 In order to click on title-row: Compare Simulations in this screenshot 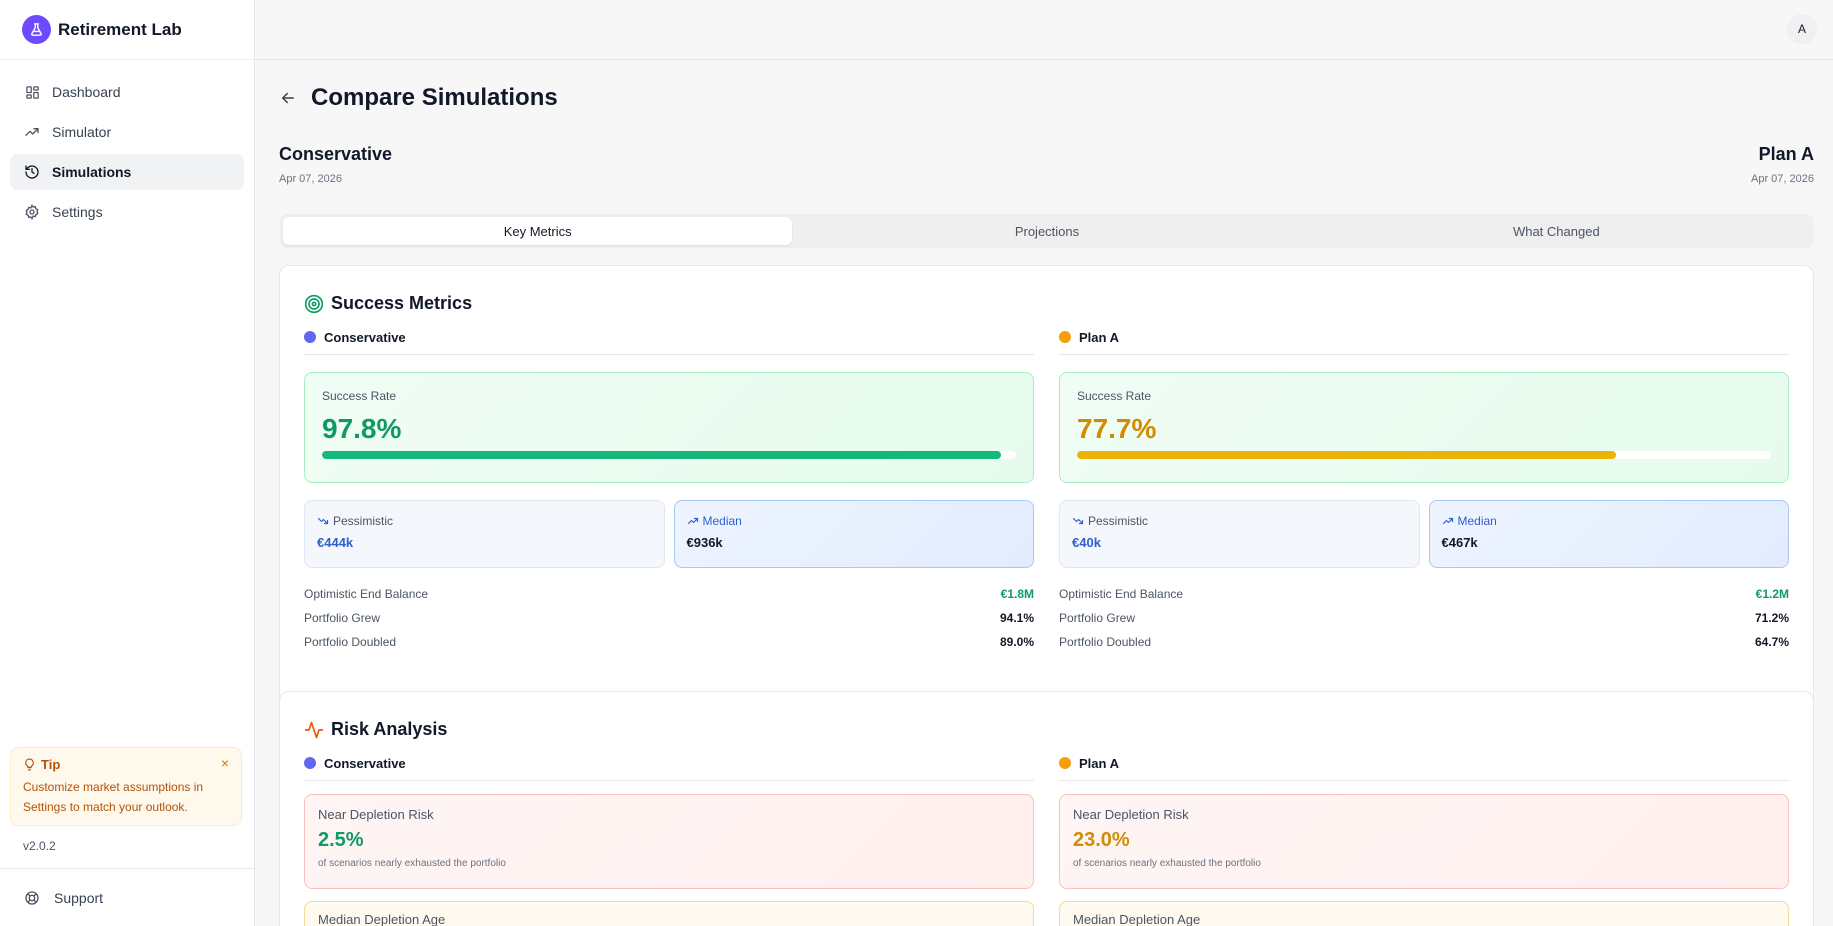, I will do `click(418, 98)`.